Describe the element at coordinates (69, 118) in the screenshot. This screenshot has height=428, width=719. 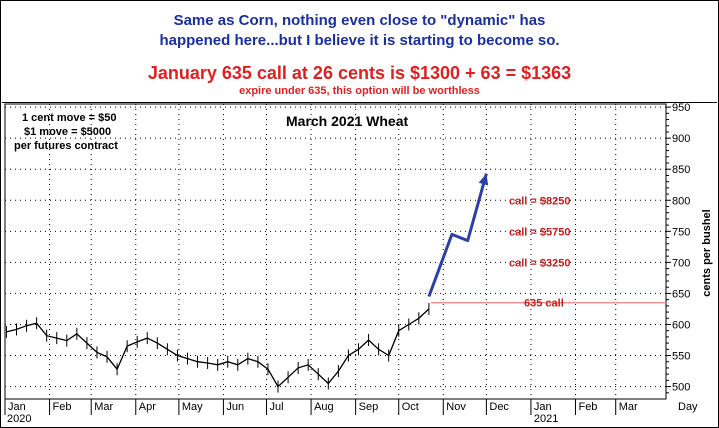
I see `note-line-1: 1 cent move = $50` at that location.